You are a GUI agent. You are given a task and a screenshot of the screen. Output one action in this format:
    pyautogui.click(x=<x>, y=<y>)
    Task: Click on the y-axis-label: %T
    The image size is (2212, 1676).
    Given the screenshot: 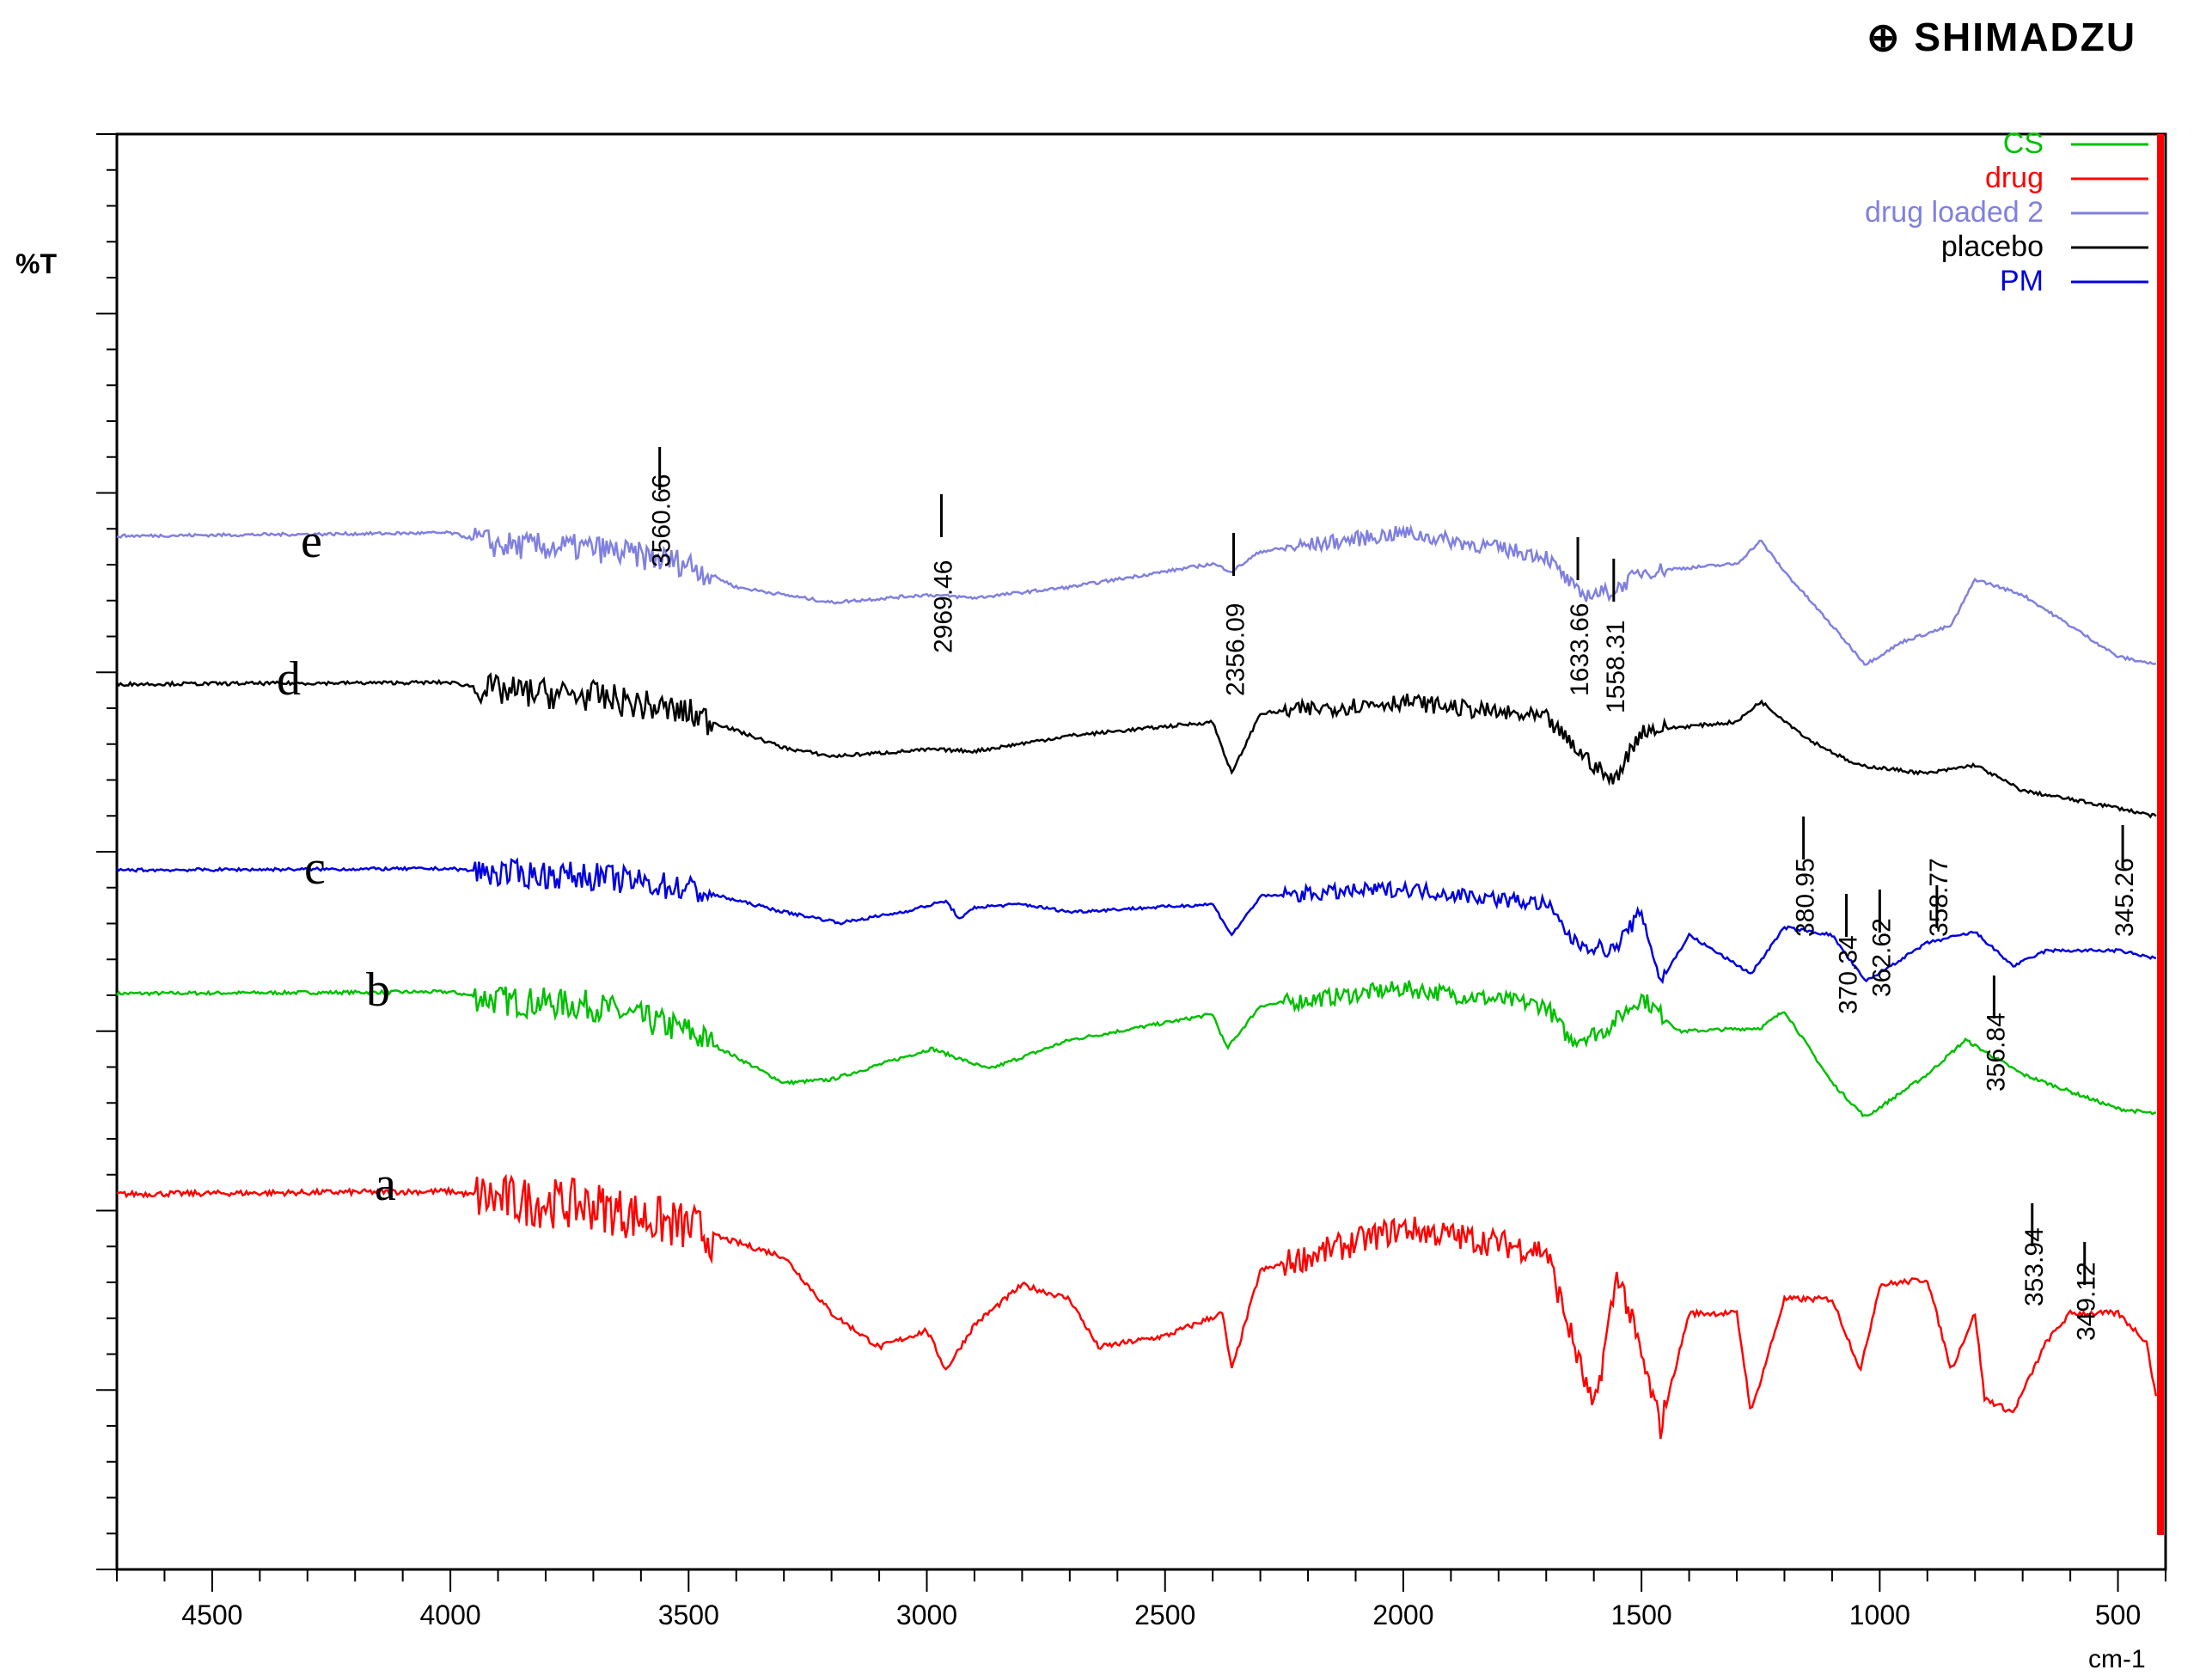 What is the action you would take?
    pyautogui.click(x=36, y=263)
    